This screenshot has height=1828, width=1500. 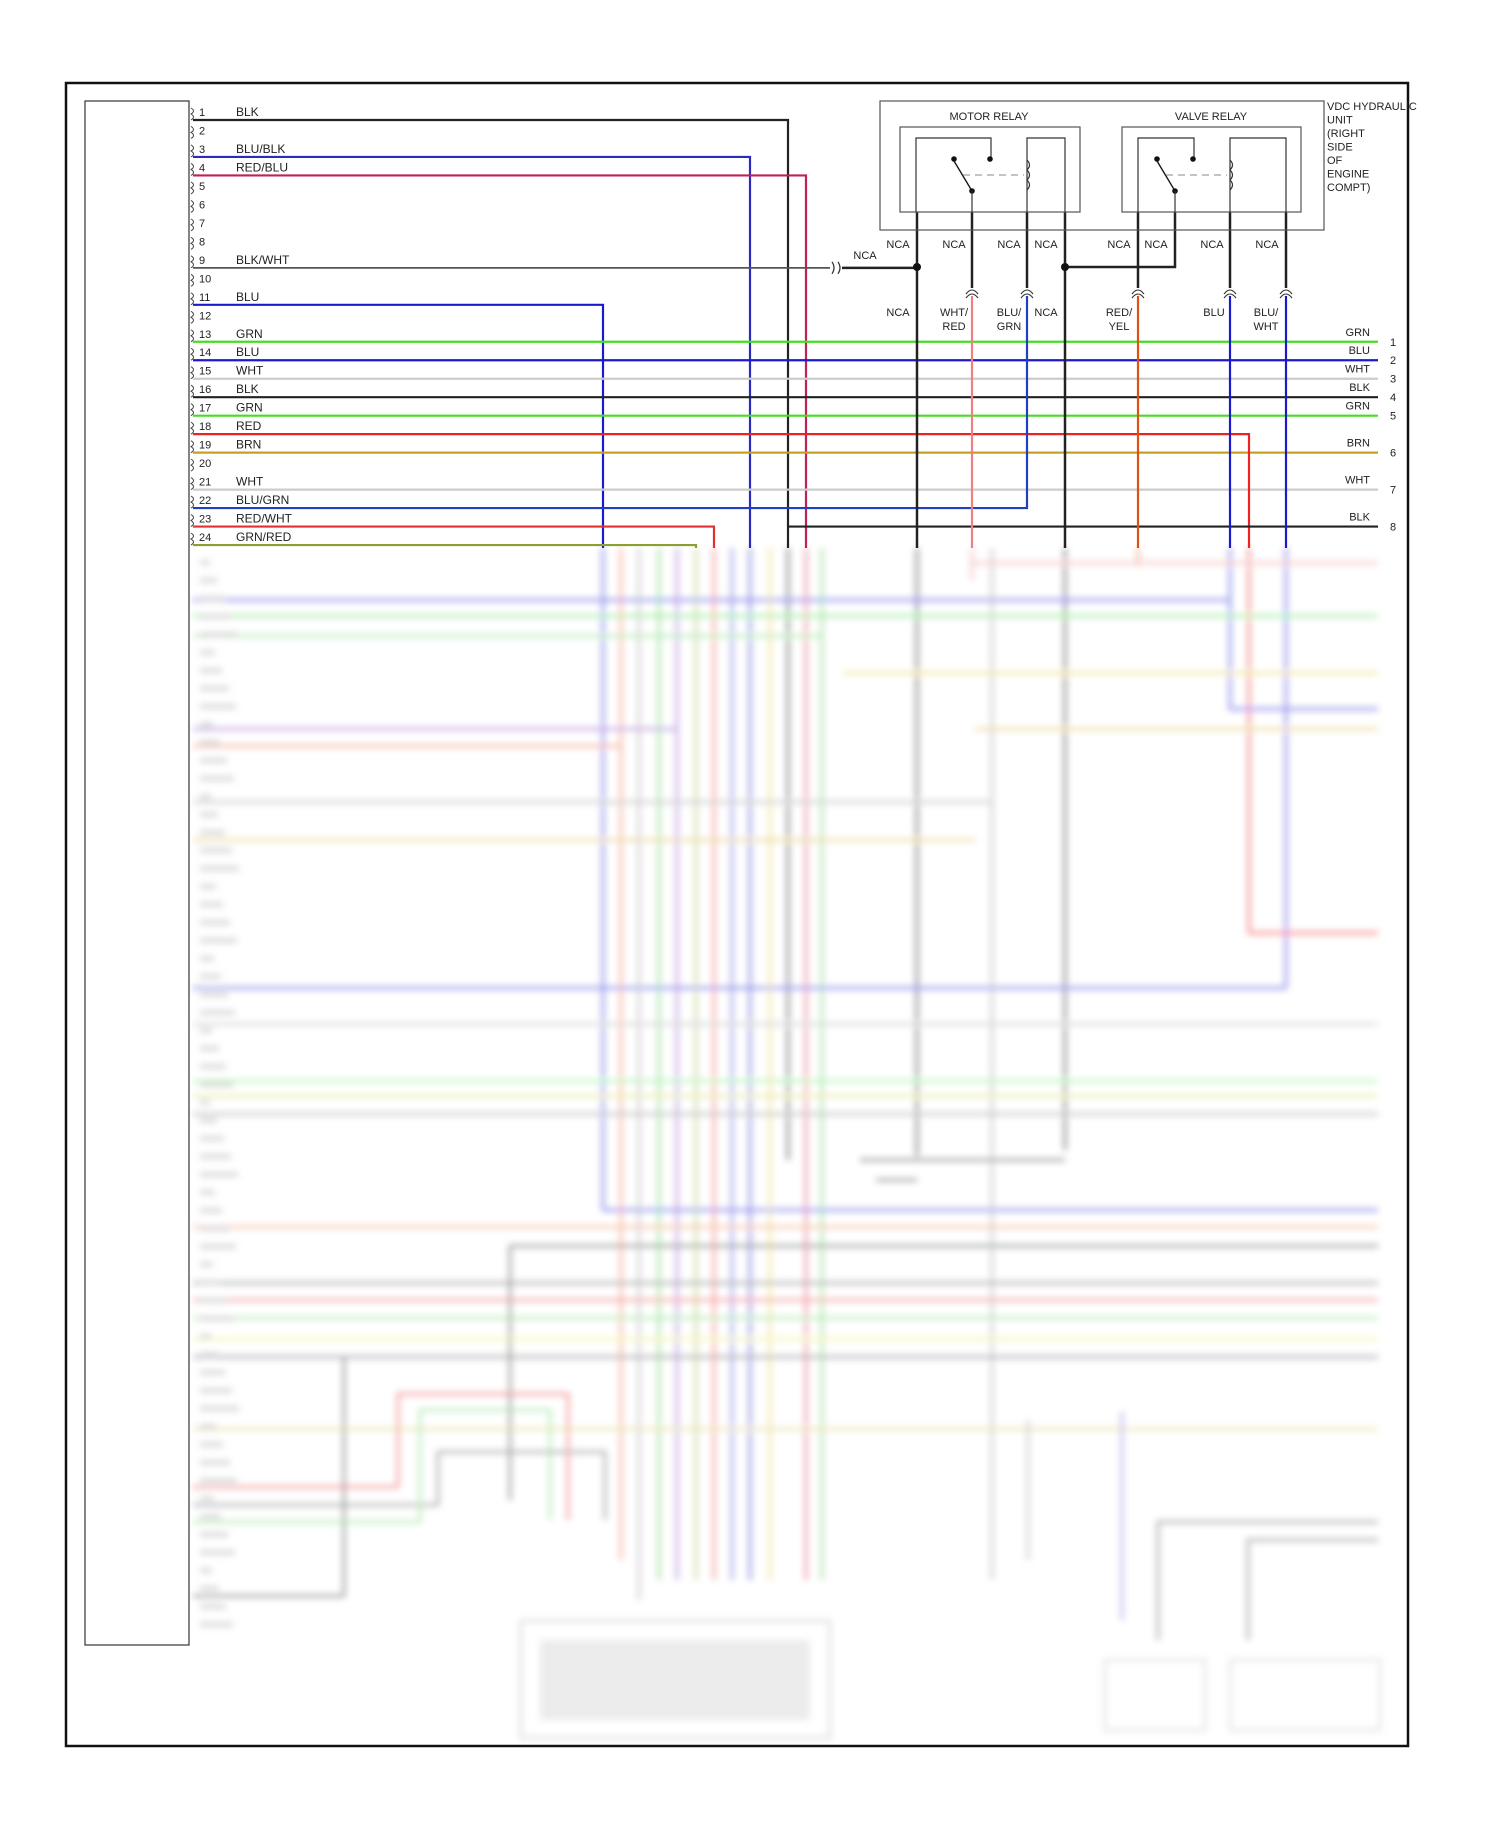 I want to click on left-wire-color-label: RED, so click(x=249, y=426).